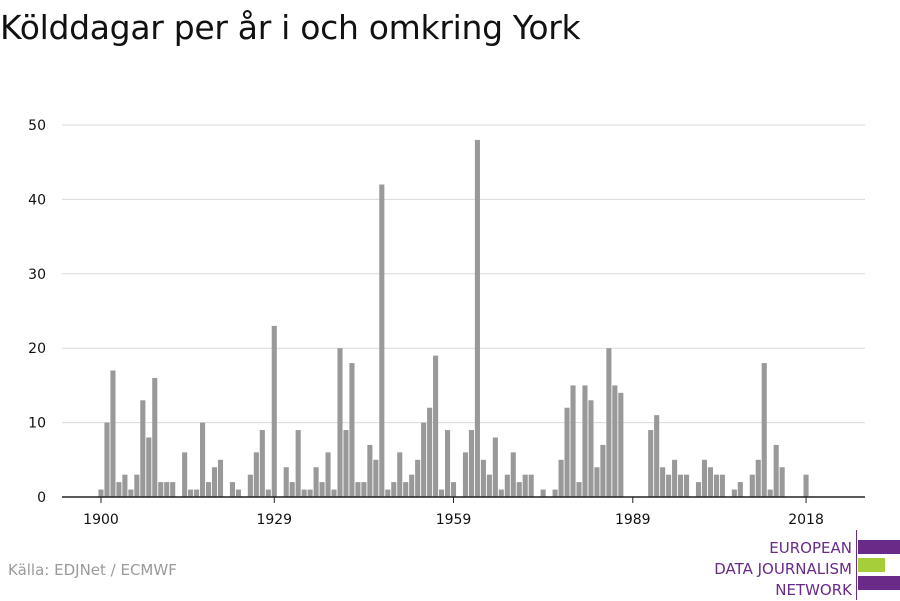  Describe the element at coordinates (782, 482) in the screenshot. I see `bar-2014` at that location.